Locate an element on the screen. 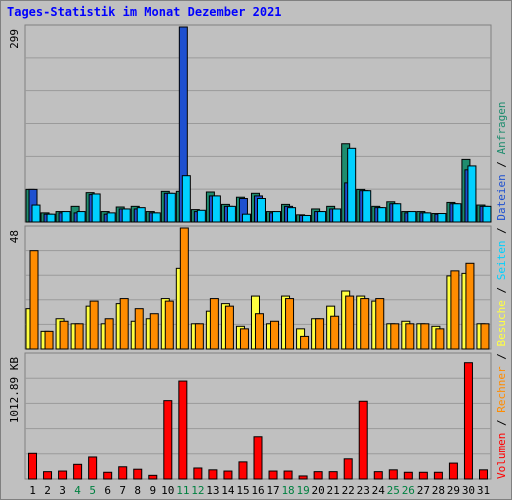 The image size is (512, 500). x-tick-label-day-8: 8 is located at coordinates (137, 490).